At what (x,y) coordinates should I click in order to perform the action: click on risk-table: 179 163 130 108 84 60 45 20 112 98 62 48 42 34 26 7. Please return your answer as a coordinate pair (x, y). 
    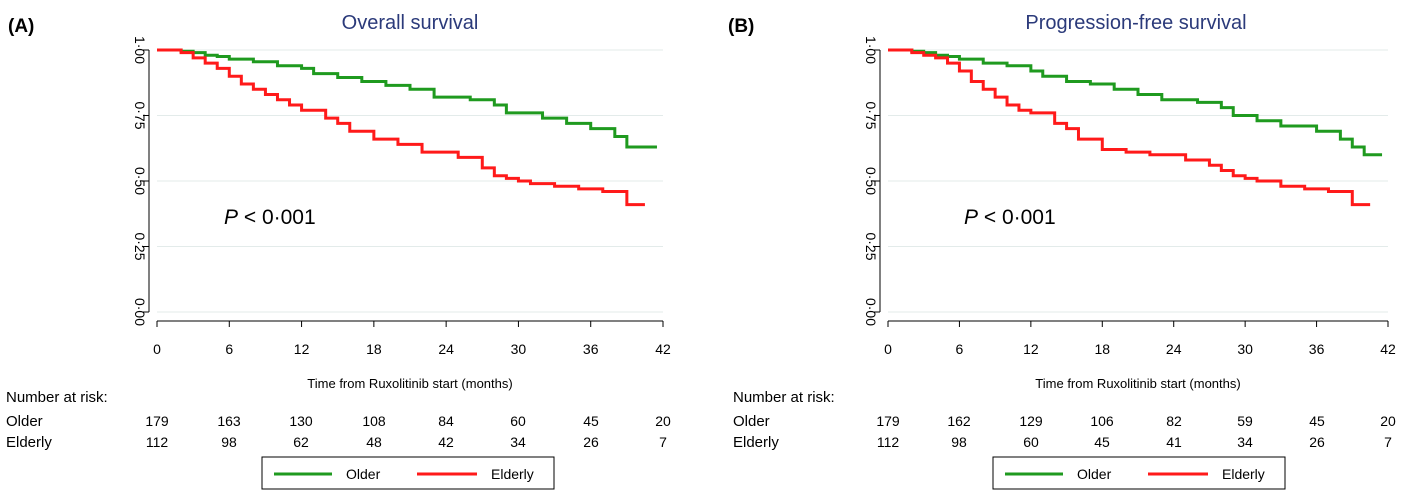
    Looking at the image, I should click on (408, 431).